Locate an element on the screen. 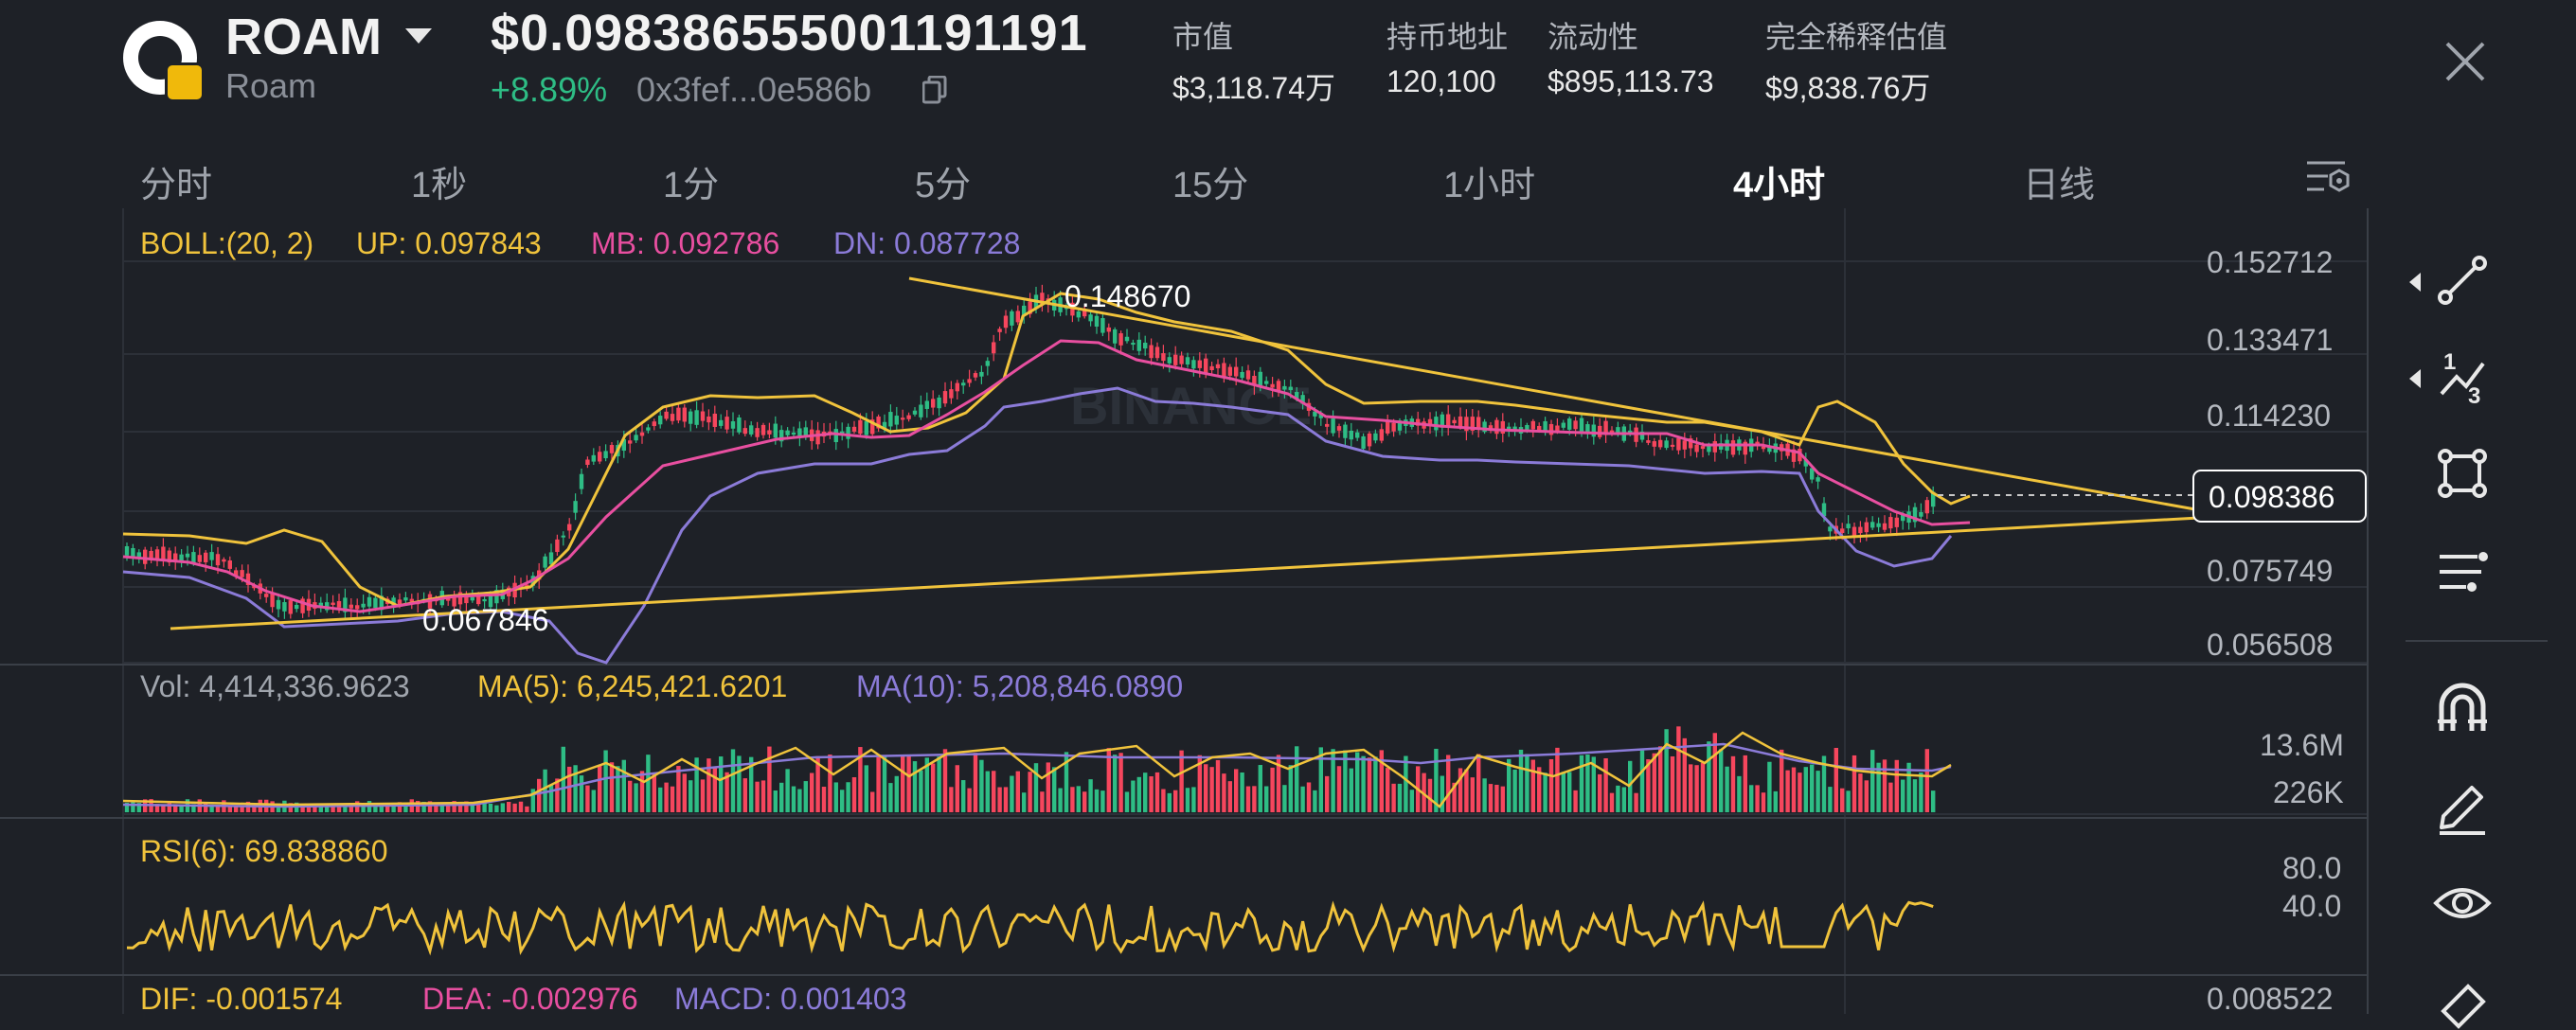 The height and width of the screenshot is (1030, 2576). eye-icon is located at coordinates (2462, 902).